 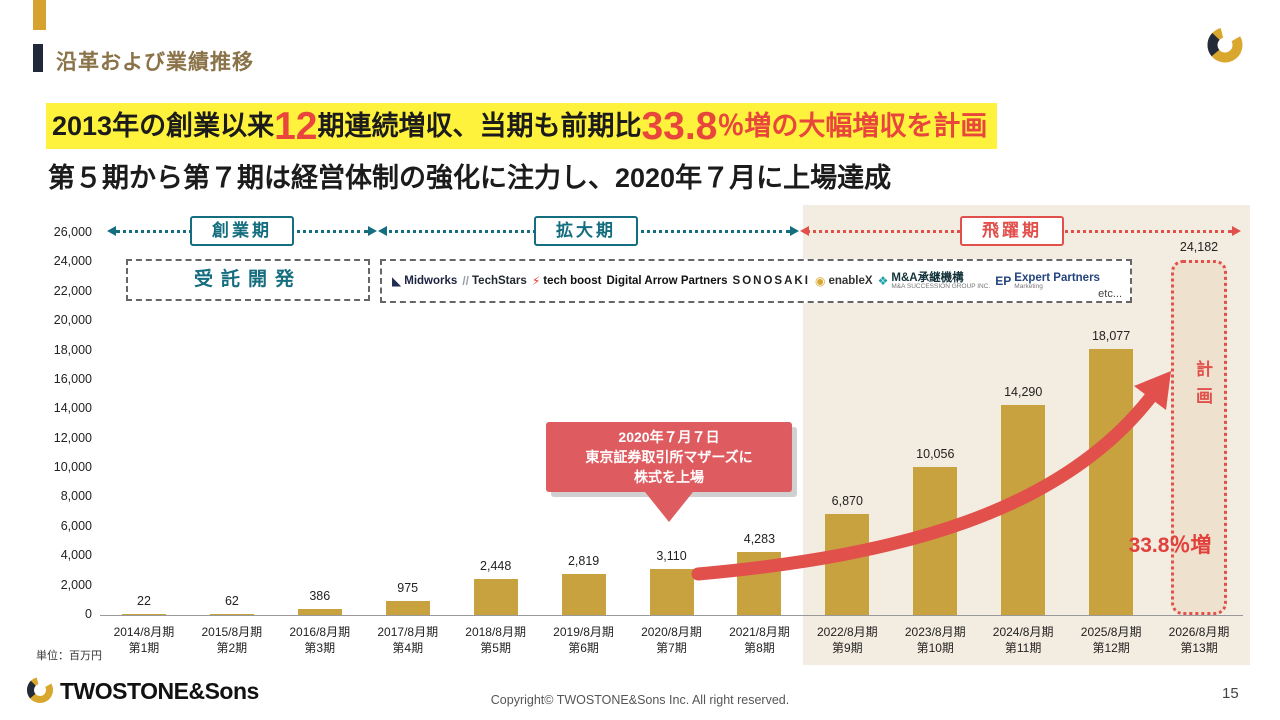 I want to click on logo-name: Expert Partners, so click(x=1057, y=277).